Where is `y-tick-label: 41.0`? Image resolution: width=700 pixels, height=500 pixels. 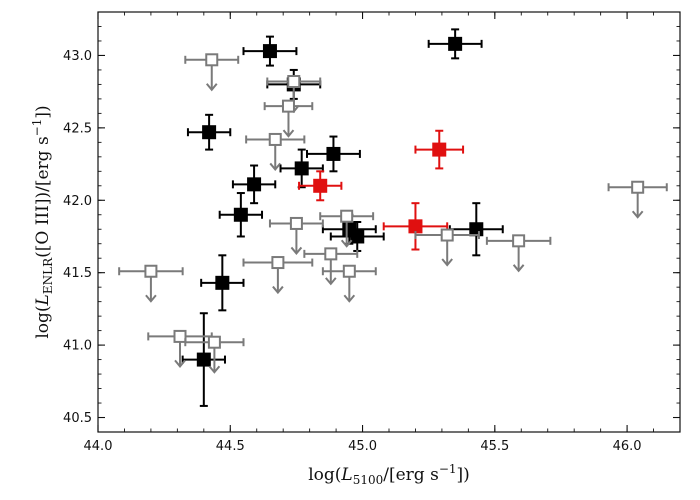 y-tick-label: 41.0 is located at coordinates (77, 346).